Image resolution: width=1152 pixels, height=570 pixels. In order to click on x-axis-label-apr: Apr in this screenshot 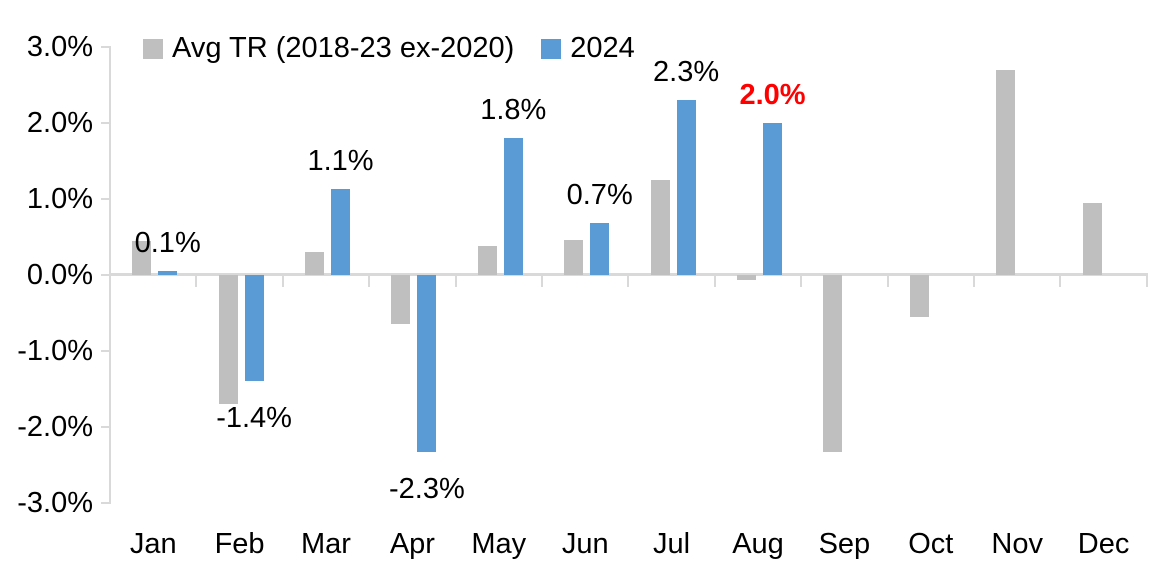, I will do `click(412, 544)`.